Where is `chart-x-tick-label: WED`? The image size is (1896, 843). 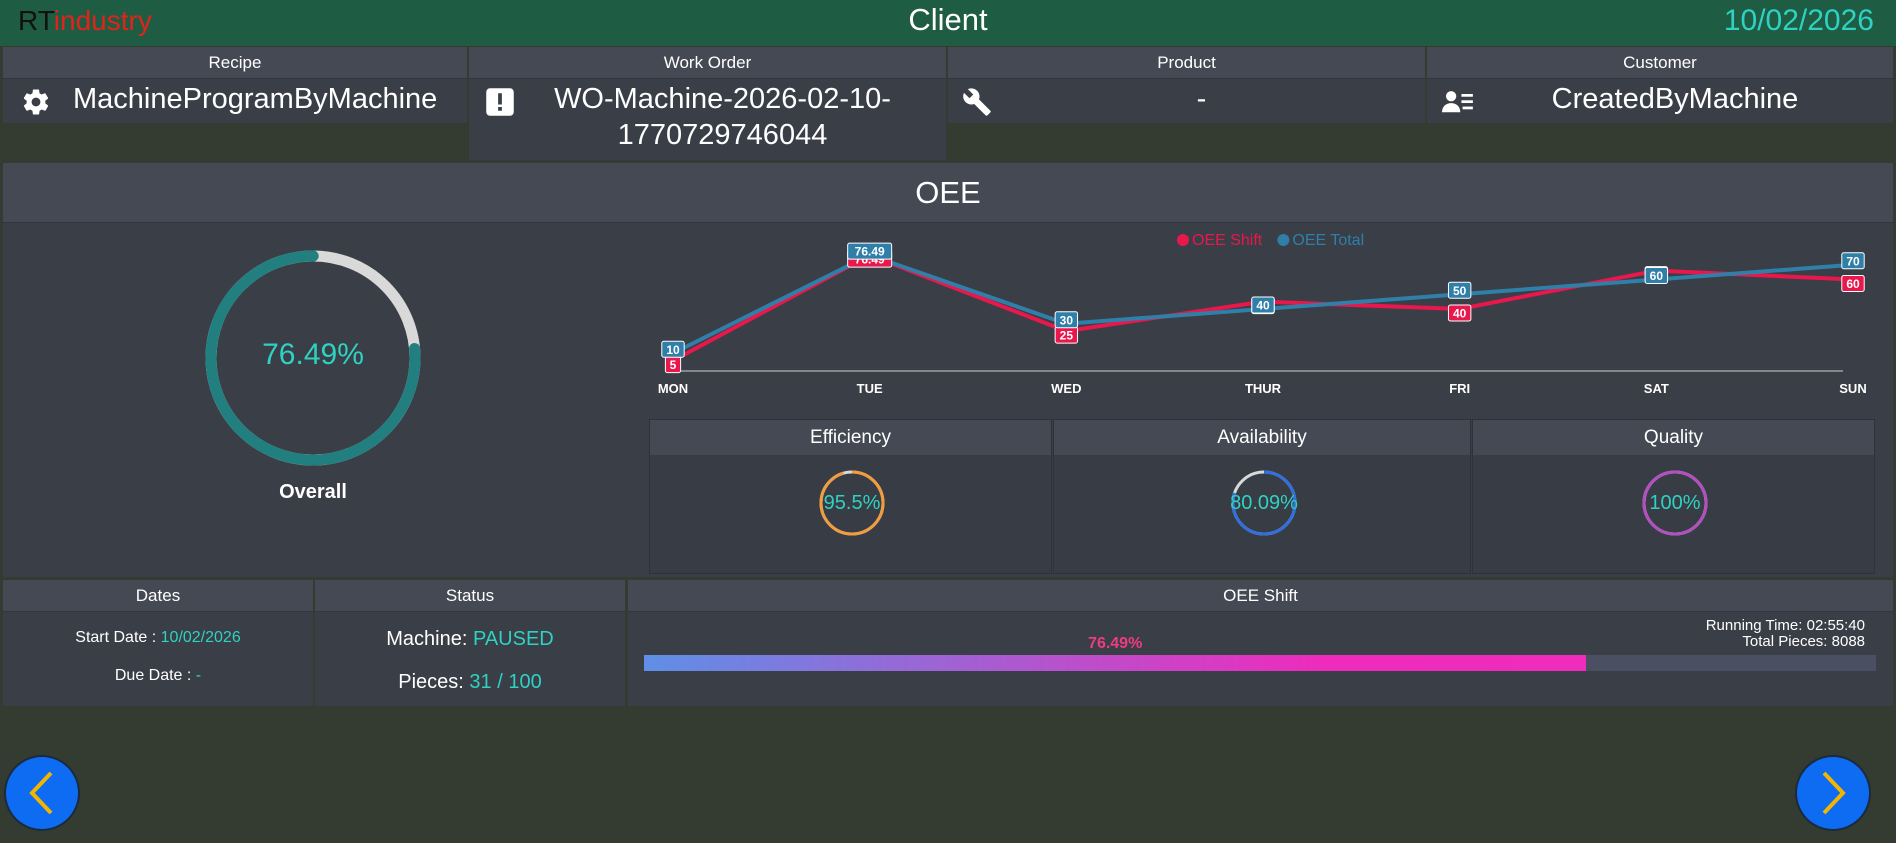 chart-x-tick-label: WED is located at coordinates (1066, 388).